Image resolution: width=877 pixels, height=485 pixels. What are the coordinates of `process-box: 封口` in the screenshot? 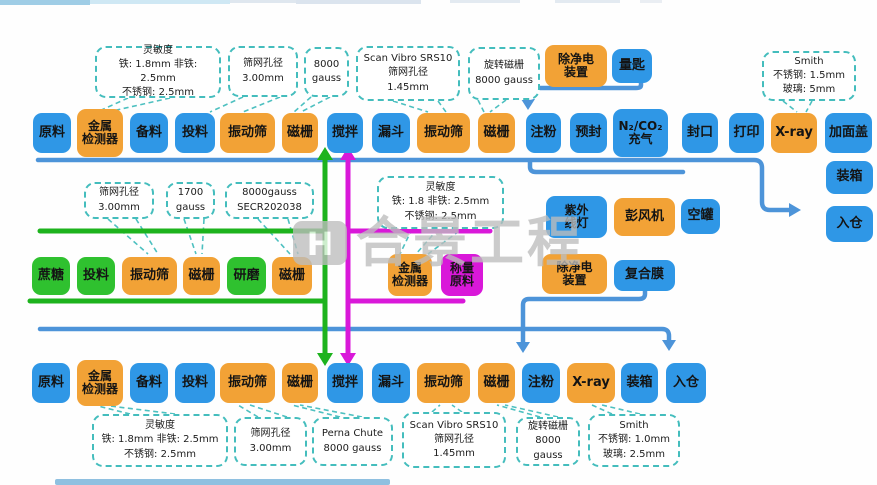 It's located at (700, 133).